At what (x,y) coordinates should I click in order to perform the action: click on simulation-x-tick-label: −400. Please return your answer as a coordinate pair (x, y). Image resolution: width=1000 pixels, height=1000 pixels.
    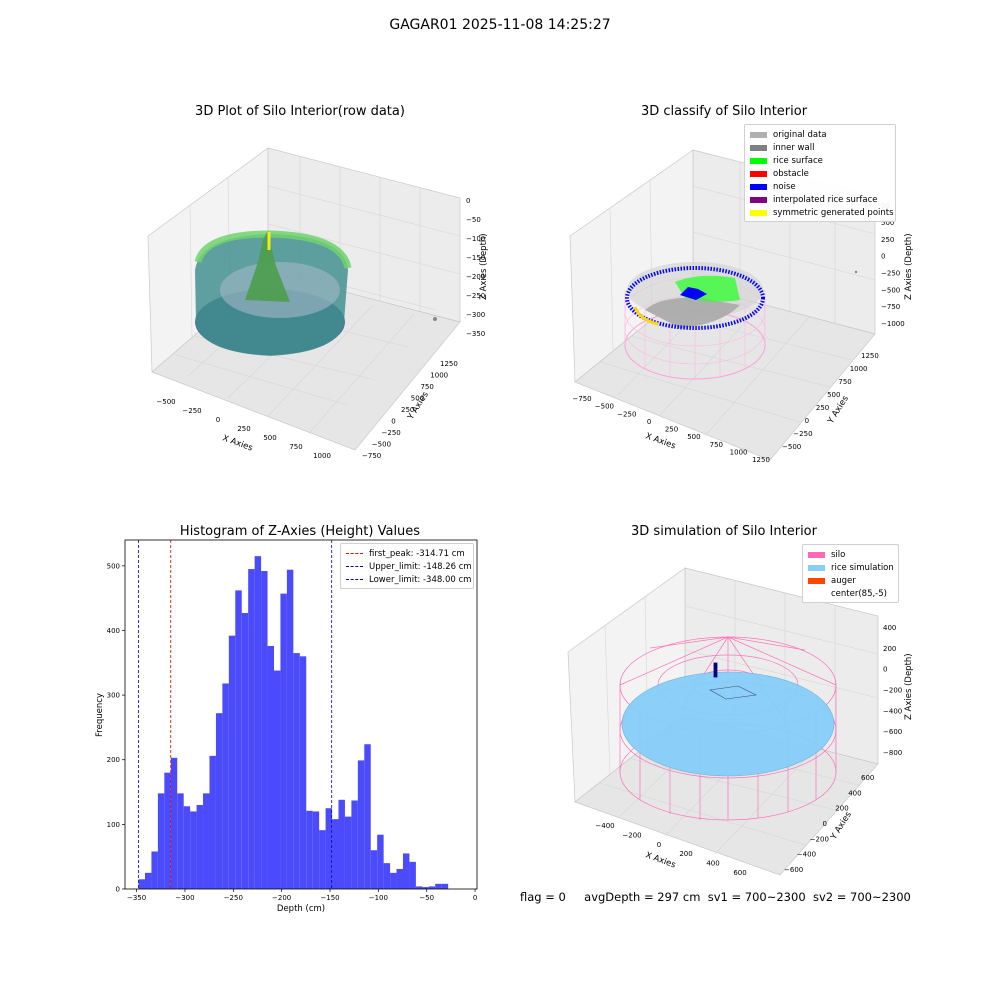
    Looking at the image, I should click on (604, 826).